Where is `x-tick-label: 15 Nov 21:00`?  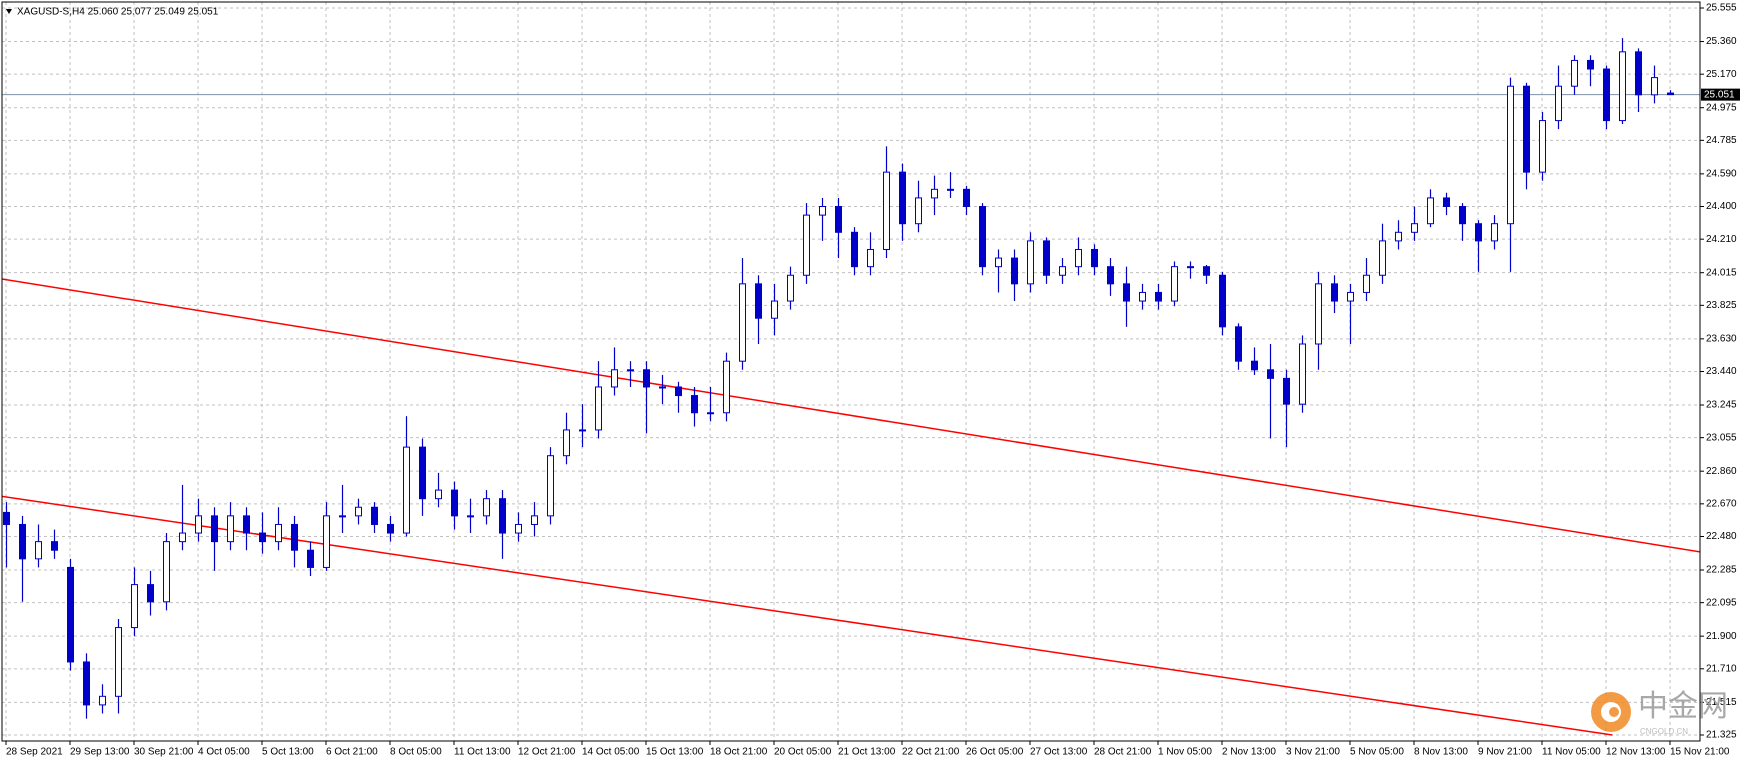
x-tick-label: 15 Nov 21:00 is located at coordinates (1700, 752).